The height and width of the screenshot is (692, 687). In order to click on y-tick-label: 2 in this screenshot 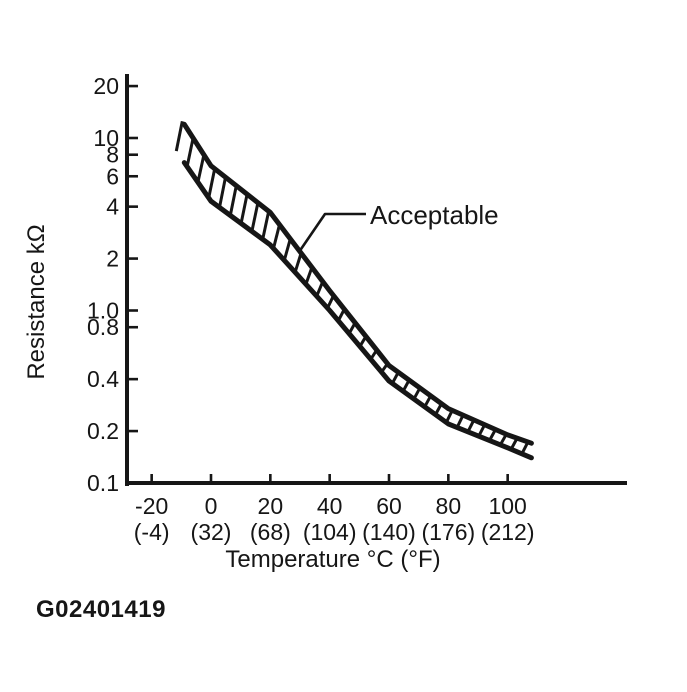, I will do `click(112, 259)`.